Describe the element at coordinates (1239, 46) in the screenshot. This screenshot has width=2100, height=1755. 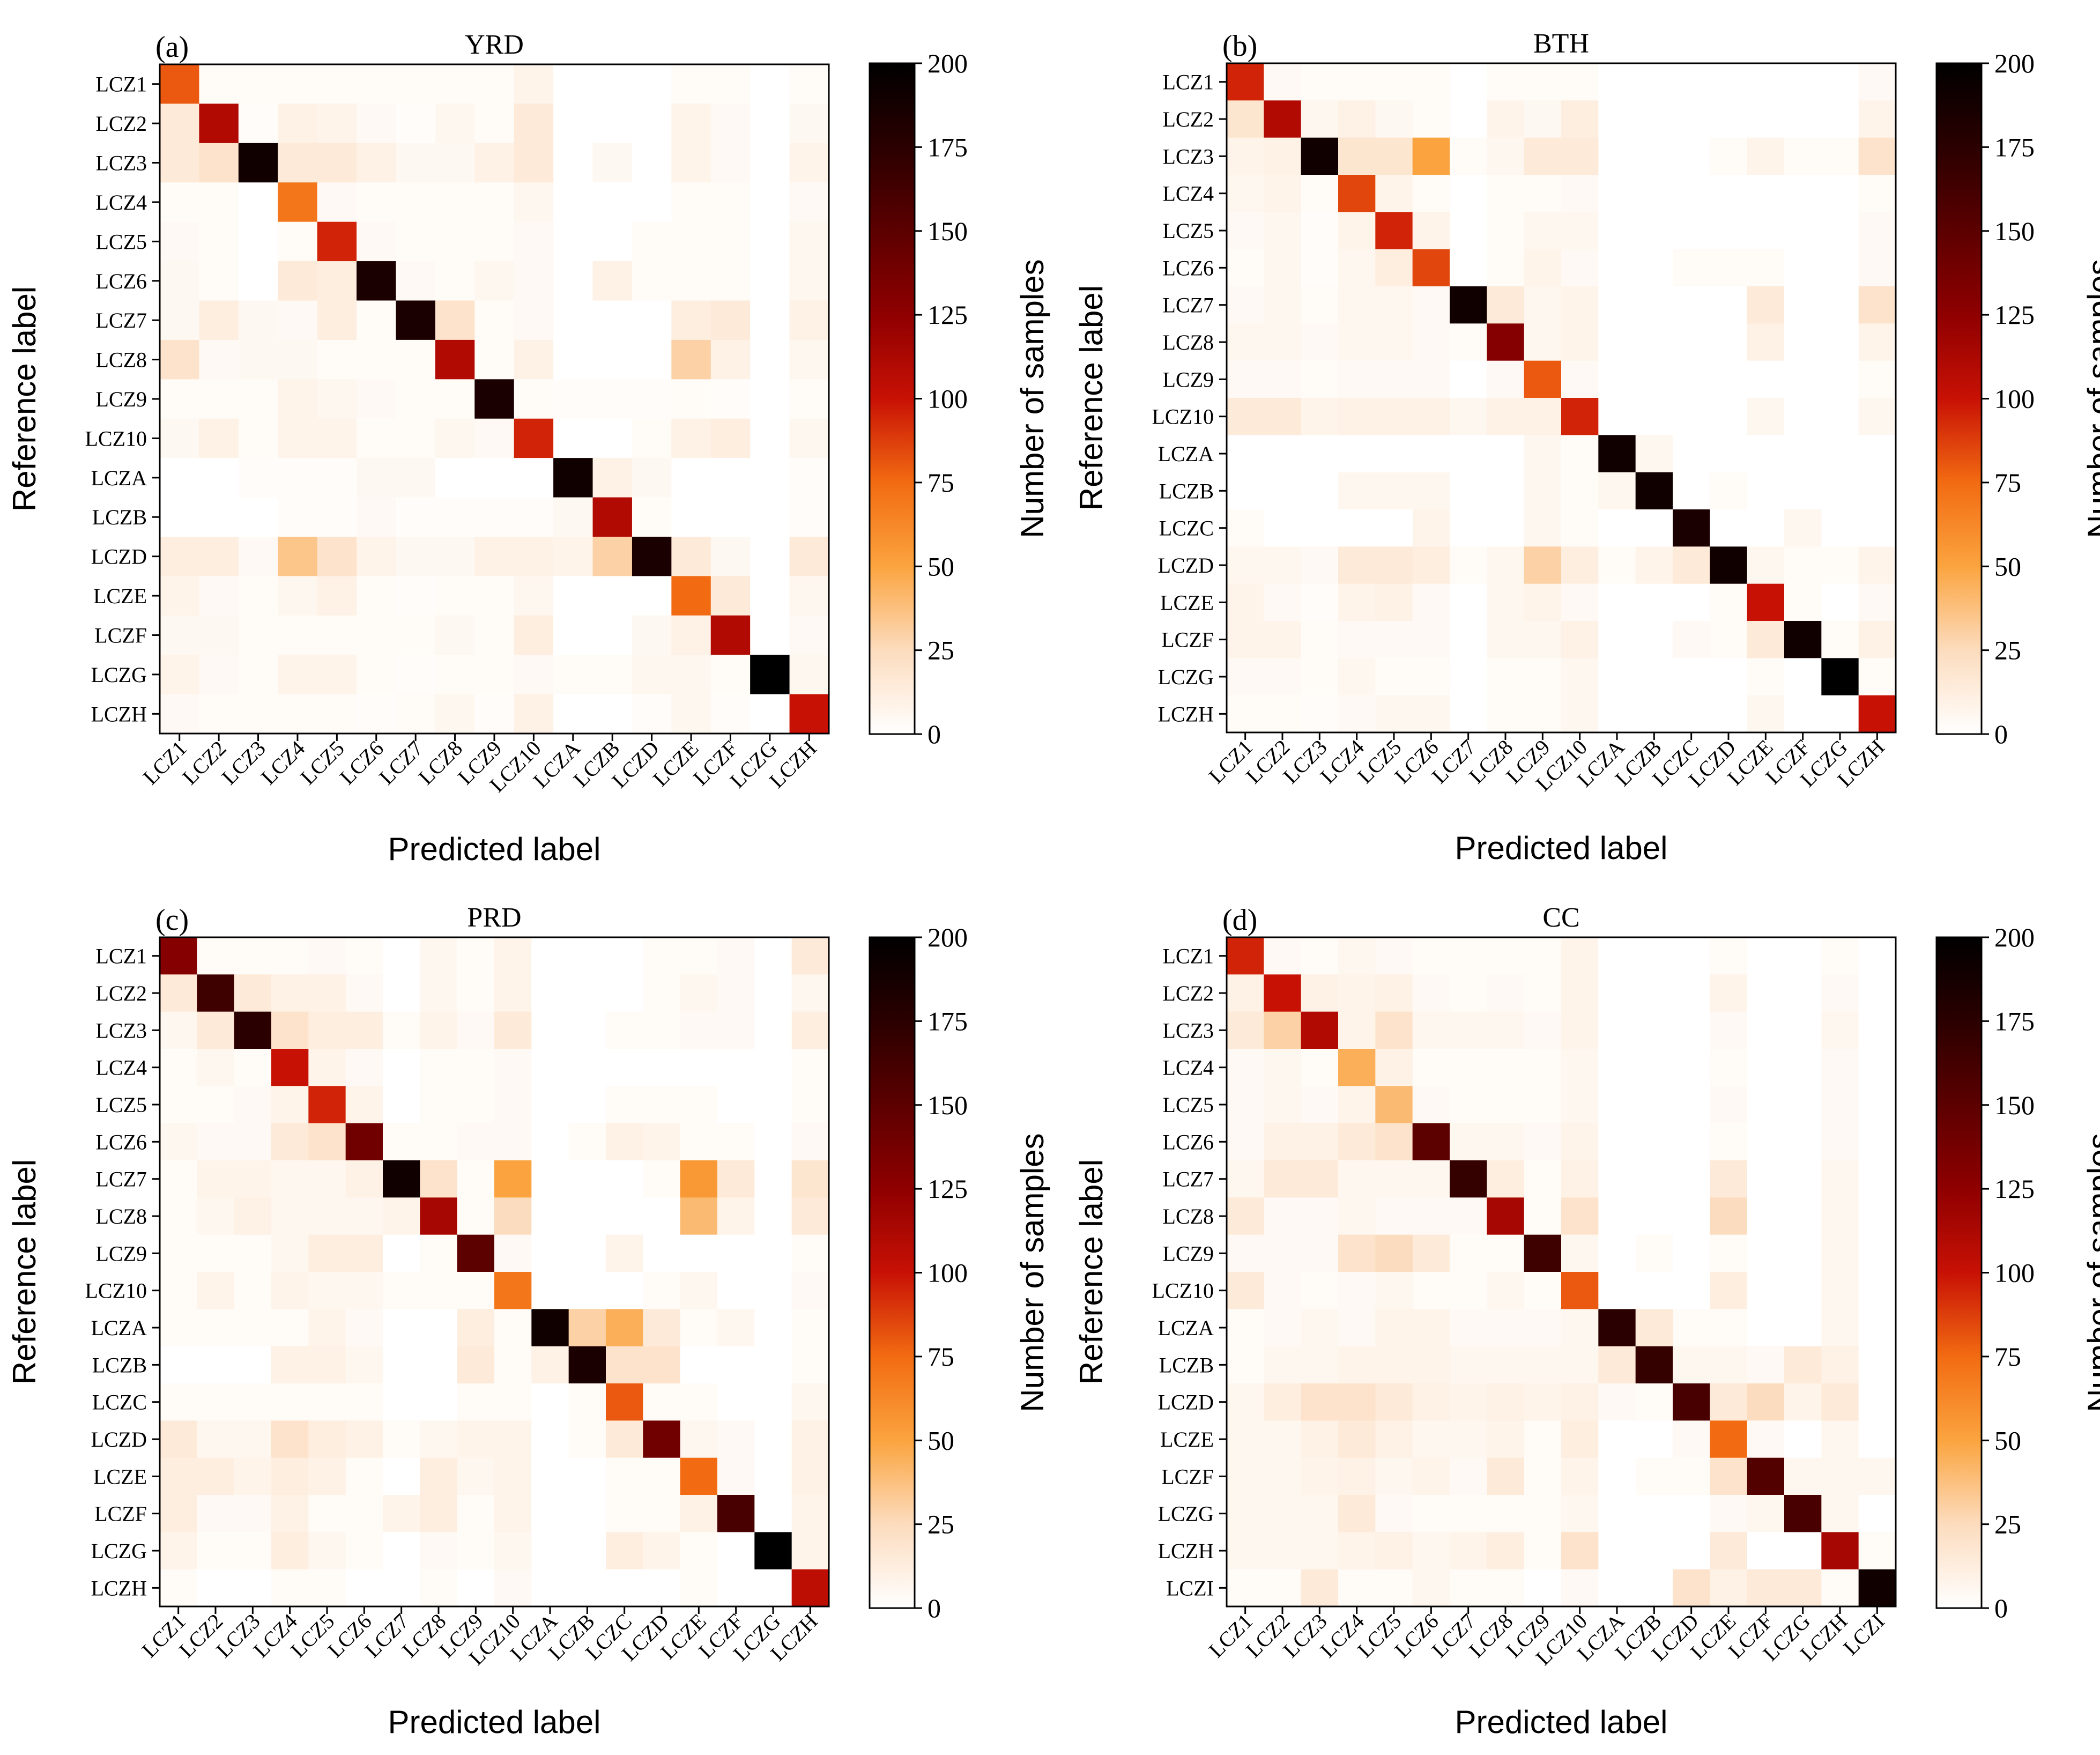
I see `panel-letter: (b)` at that location.